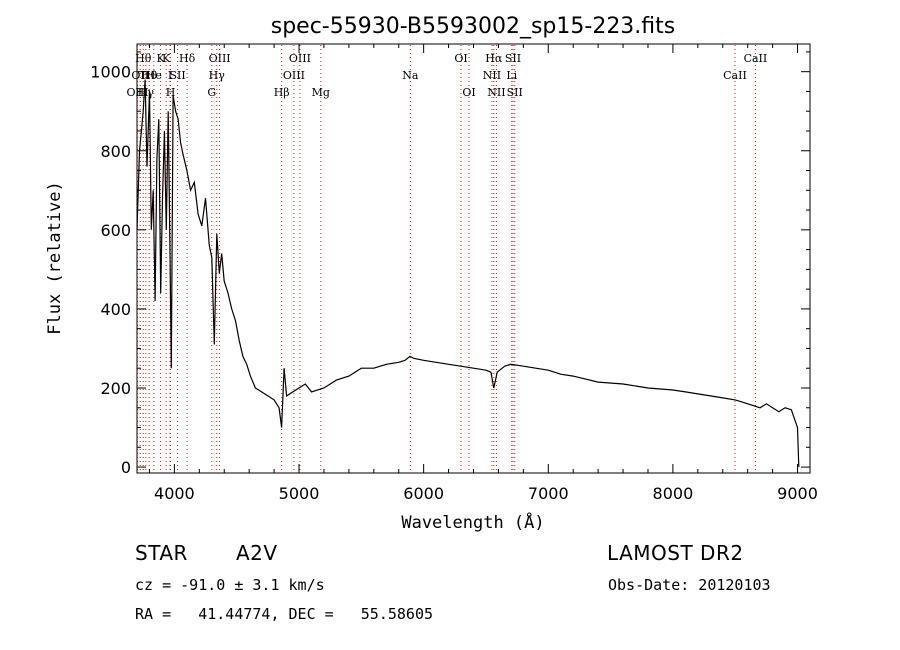 The image size is (900, 650). Describe the element at coordinates (126, 467) in the screenshot. I see `y-tick-label: 0` at that location.